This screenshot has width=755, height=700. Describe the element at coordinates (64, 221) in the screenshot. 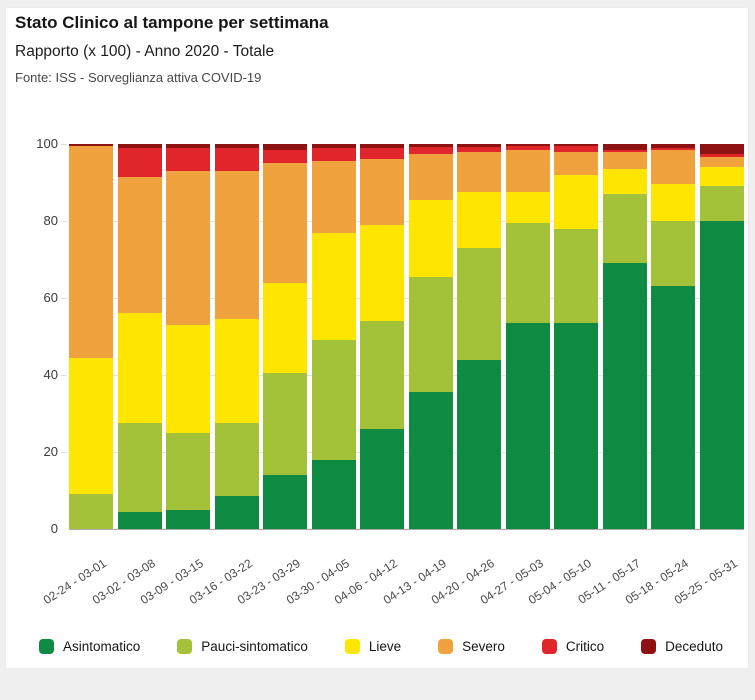

I see `y-axis-tick` at that location.